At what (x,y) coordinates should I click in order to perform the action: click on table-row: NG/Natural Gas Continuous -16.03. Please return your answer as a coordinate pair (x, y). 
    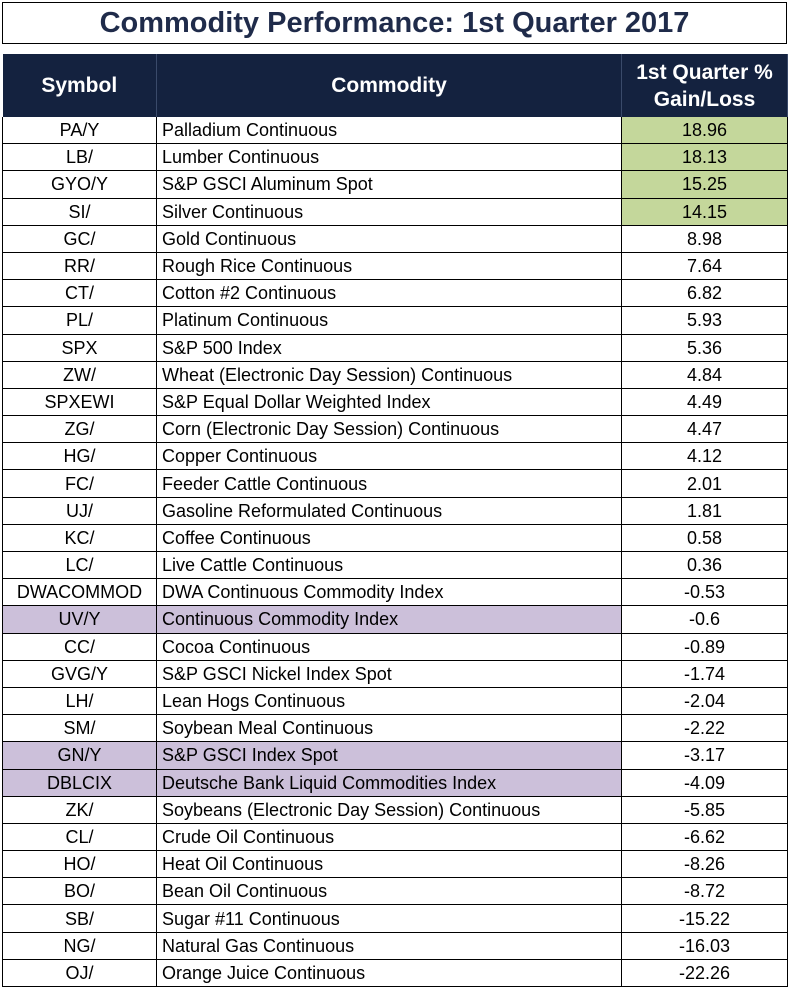
    Looking at the image, I should click on (395, 946).